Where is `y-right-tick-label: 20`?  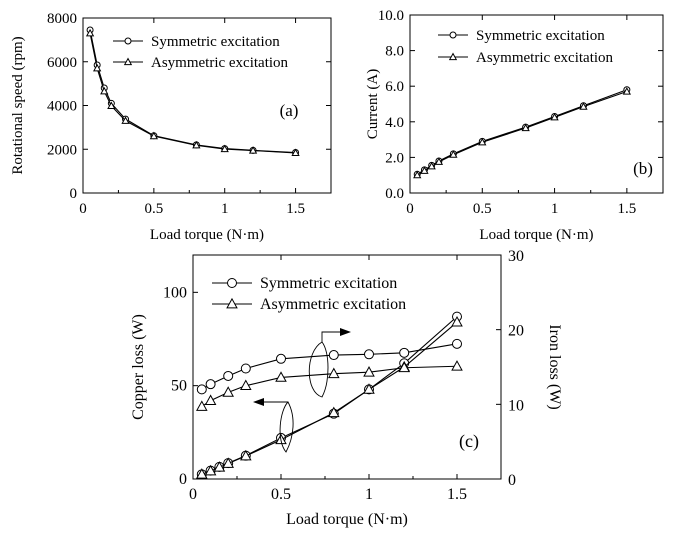
y-right-tick-label: 20 is located at coordinates (516, 331).